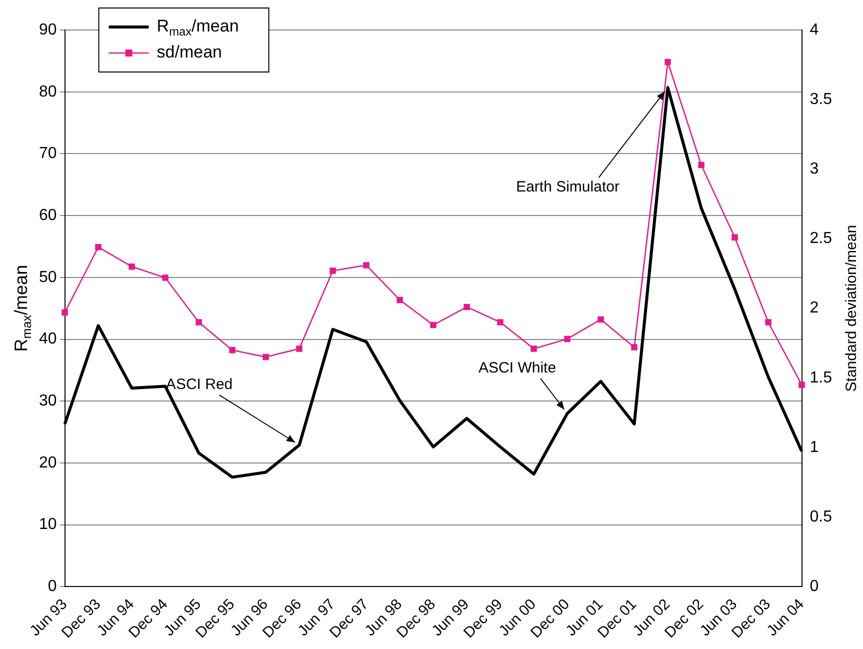  Describe the element at coordinates (814, 447) in the screenshot. I see `y2-tick-label: 1` at that location.